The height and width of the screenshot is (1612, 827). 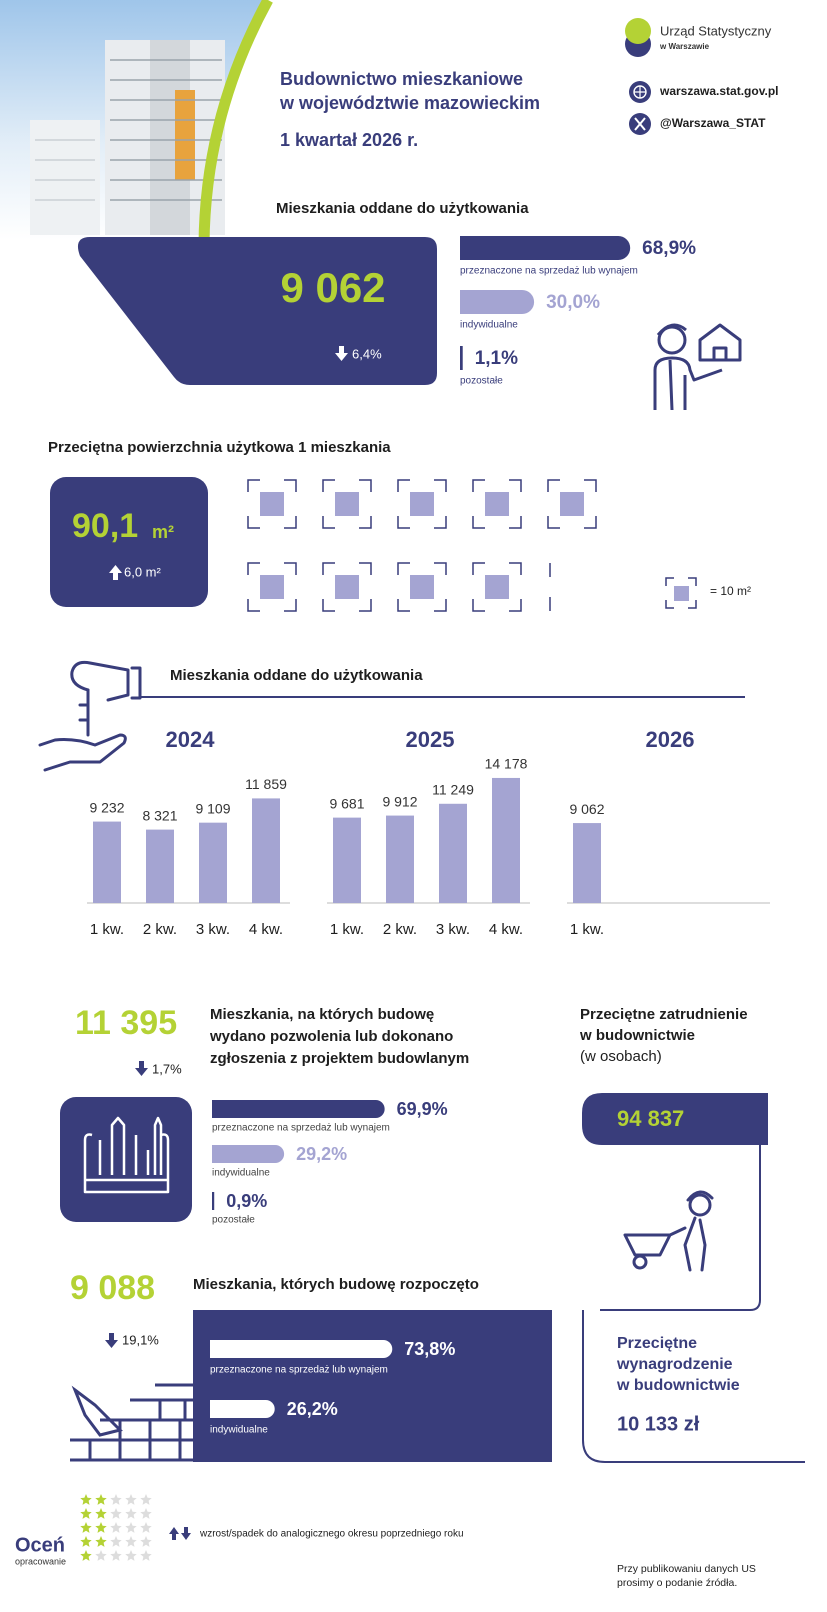 I want to click on share-label: indywidualne, so click(x=241, y=1173).